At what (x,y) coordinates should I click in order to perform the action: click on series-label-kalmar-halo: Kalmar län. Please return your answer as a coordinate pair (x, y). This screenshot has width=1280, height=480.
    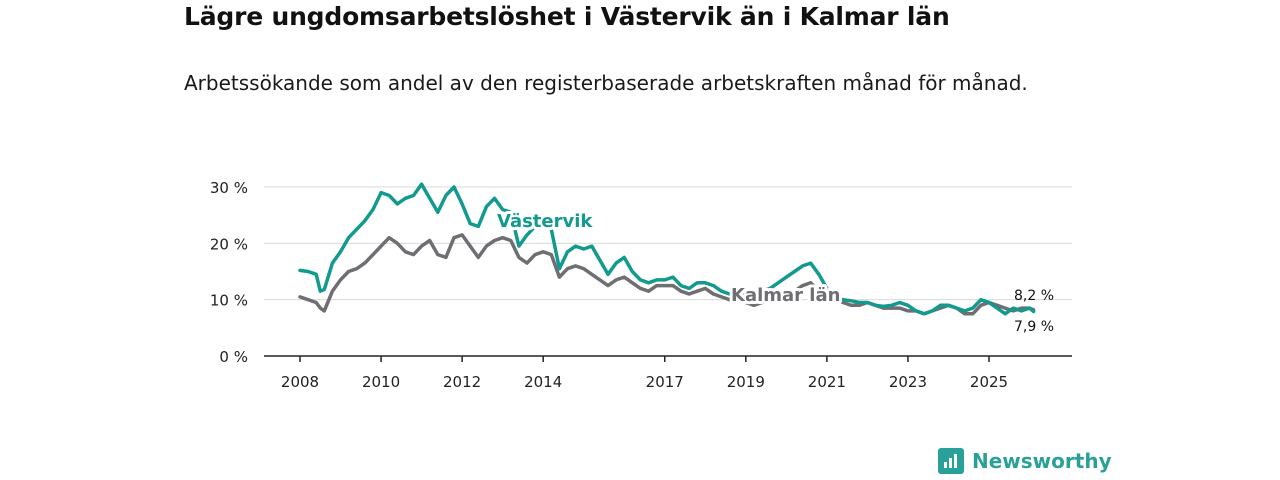
    Looking at the image, I should click on (785, 295).